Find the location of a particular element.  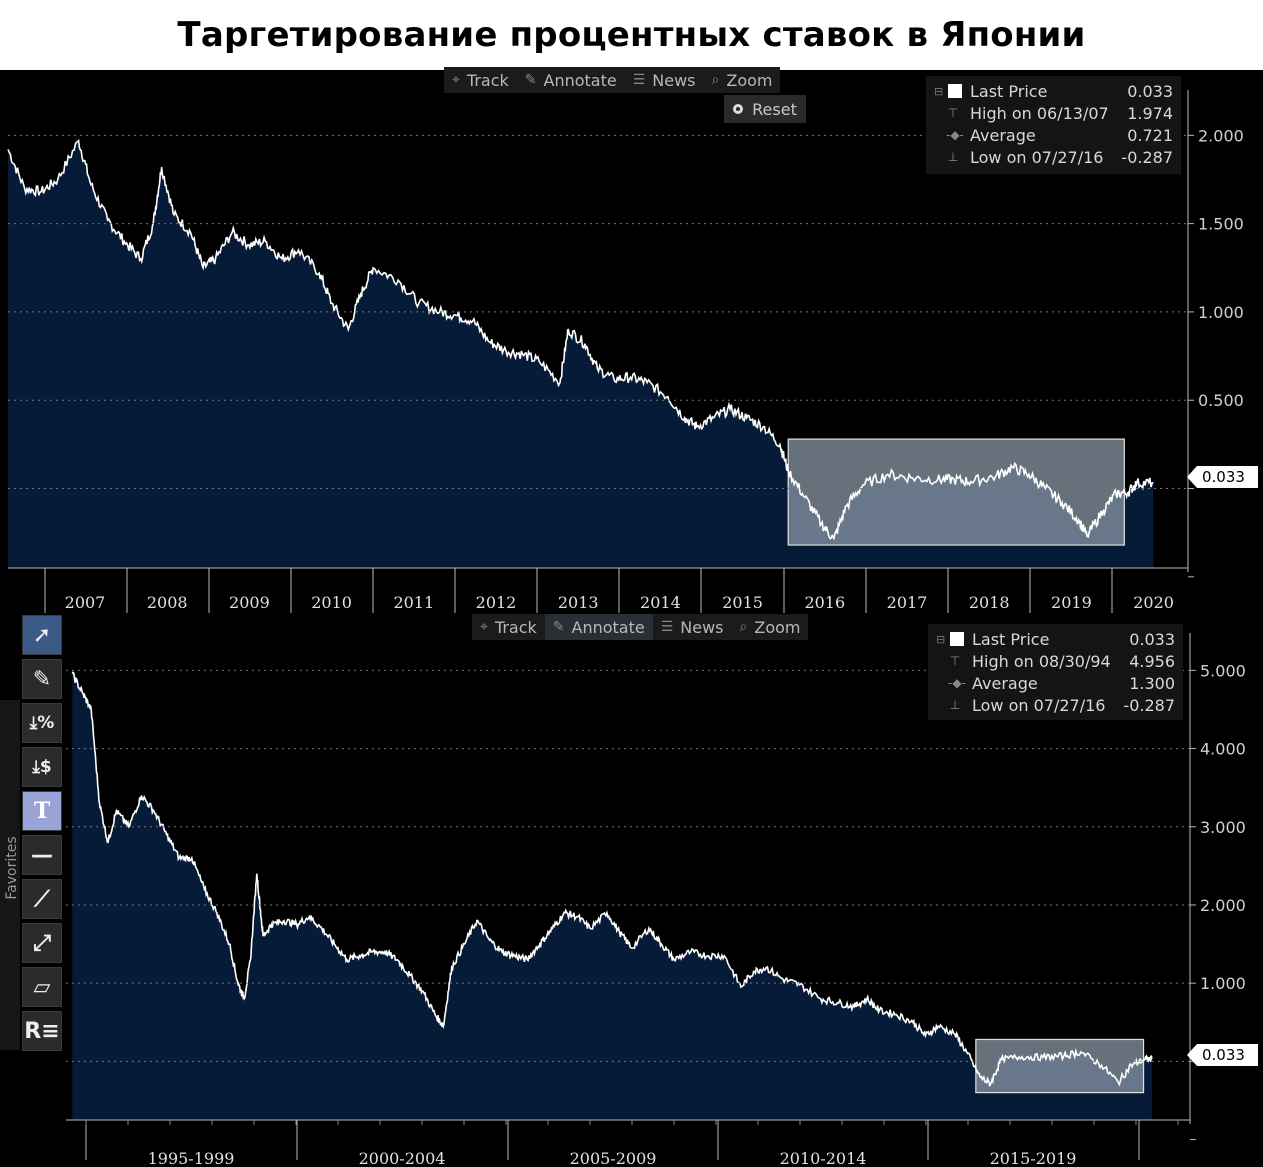

news-label-2: News is located at coordinates (702, 627).